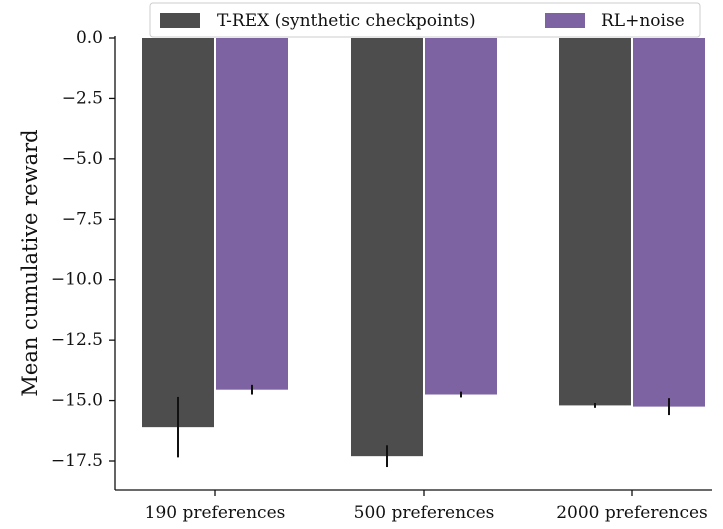  What do you see at coordinates (461, 216) in the screenshot?
I see `bar-series1-cat1` at bounding box center [461, 216].